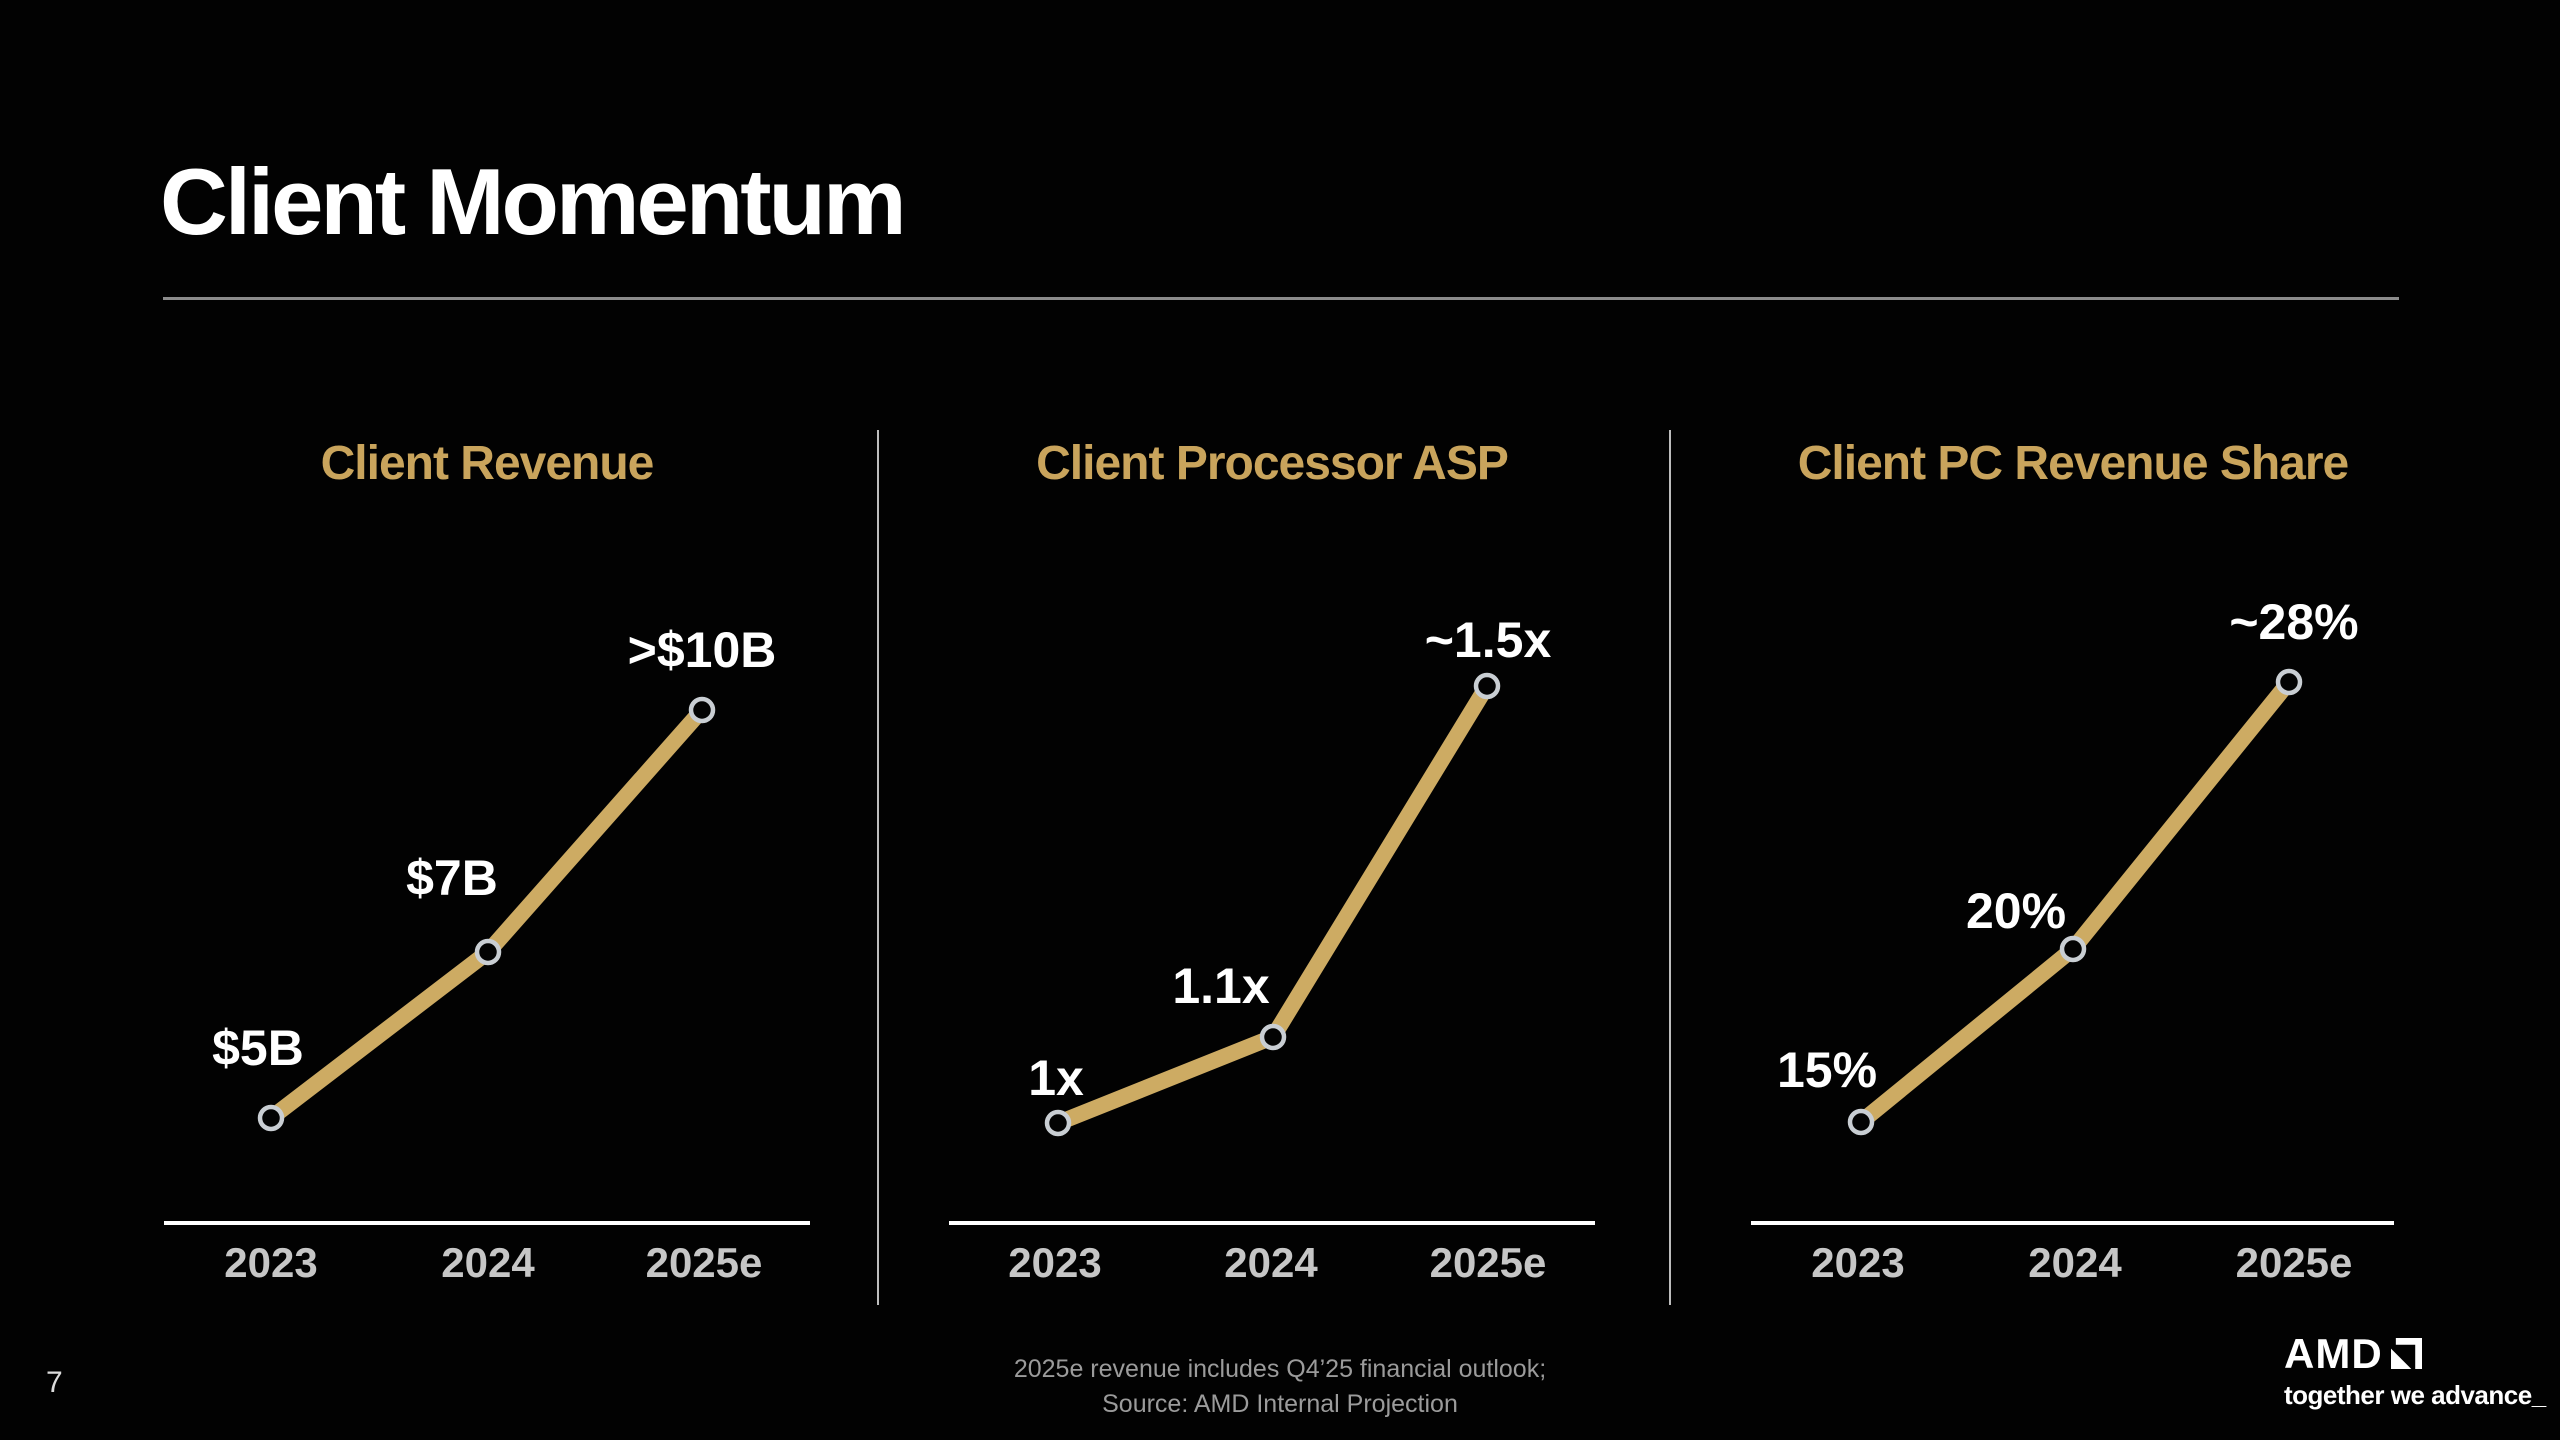 The width and height of the screenshot is (2560, 1440). I want to click on data-point-label: ~28%, so click(2293, 622).